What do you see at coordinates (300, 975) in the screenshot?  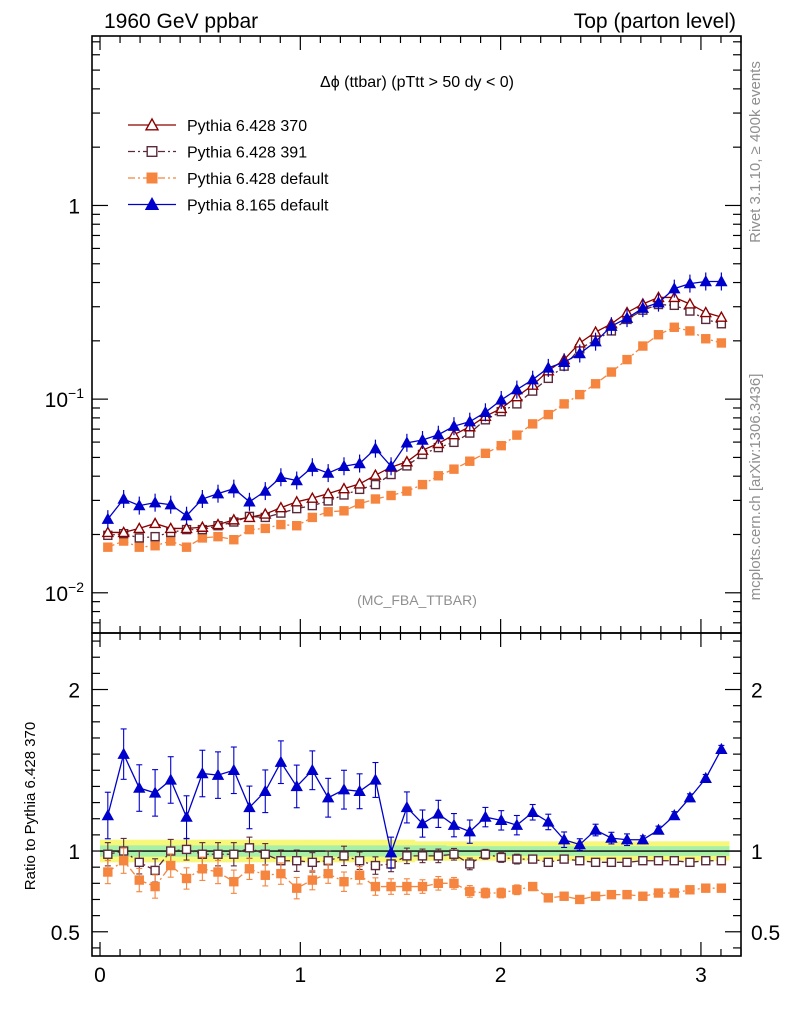 I see `xtick-label: 1` at bounding box center [300, 975].